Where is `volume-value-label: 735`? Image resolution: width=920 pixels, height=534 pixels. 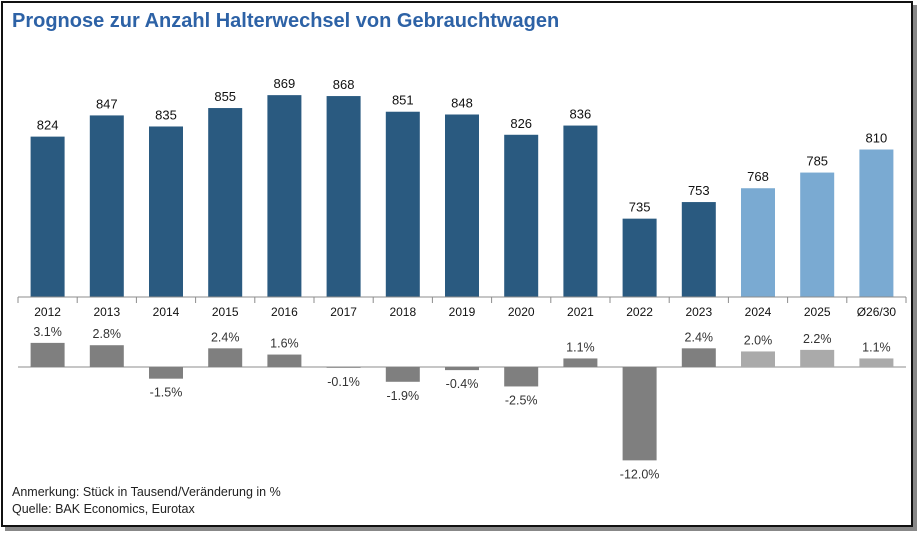
volume-value-label: 735 is located at coordinates (640, 207).